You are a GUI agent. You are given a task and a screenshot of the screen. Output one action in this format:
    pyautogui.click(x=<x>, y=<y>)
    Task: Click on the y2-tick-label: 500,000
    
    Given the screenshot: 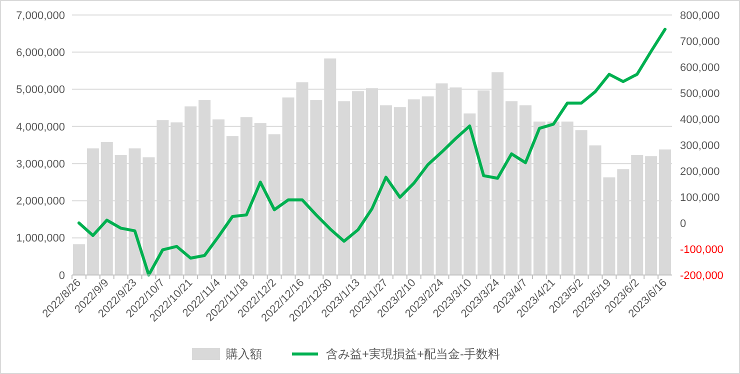 What is the action you would take?
    pyautogui.click(x=700, y=94)
    